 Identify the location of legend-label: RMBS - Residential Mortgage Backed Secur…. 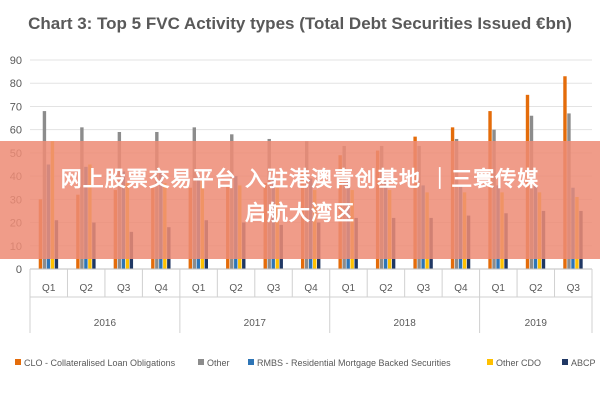
(354, 363).